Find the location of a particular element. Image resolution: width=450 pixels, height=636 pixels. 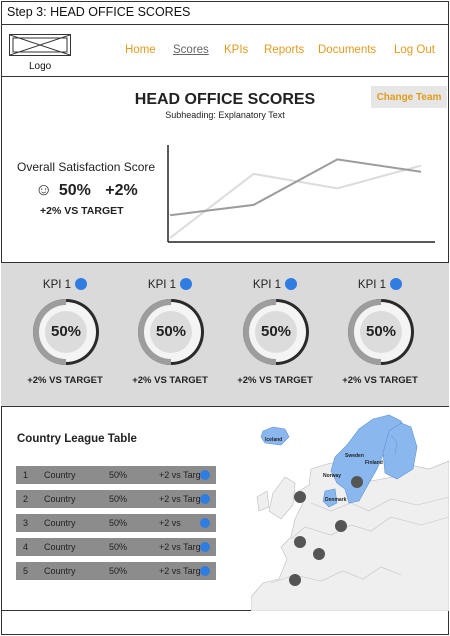

row-rank: 2 is located at coordinates (26, 499).